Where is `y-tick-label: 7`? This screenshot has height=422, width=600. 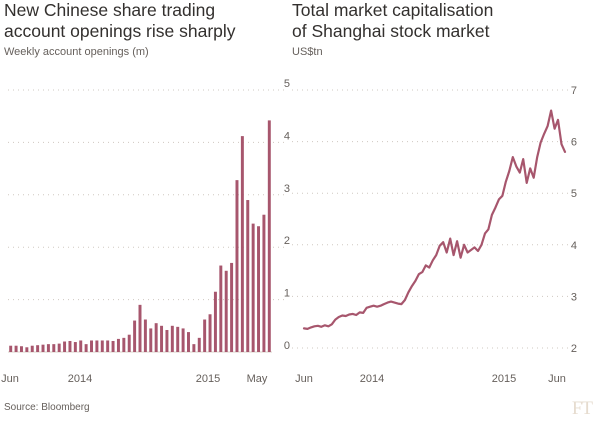
y-tick-label: 7 is located at coordinates (574, 91).